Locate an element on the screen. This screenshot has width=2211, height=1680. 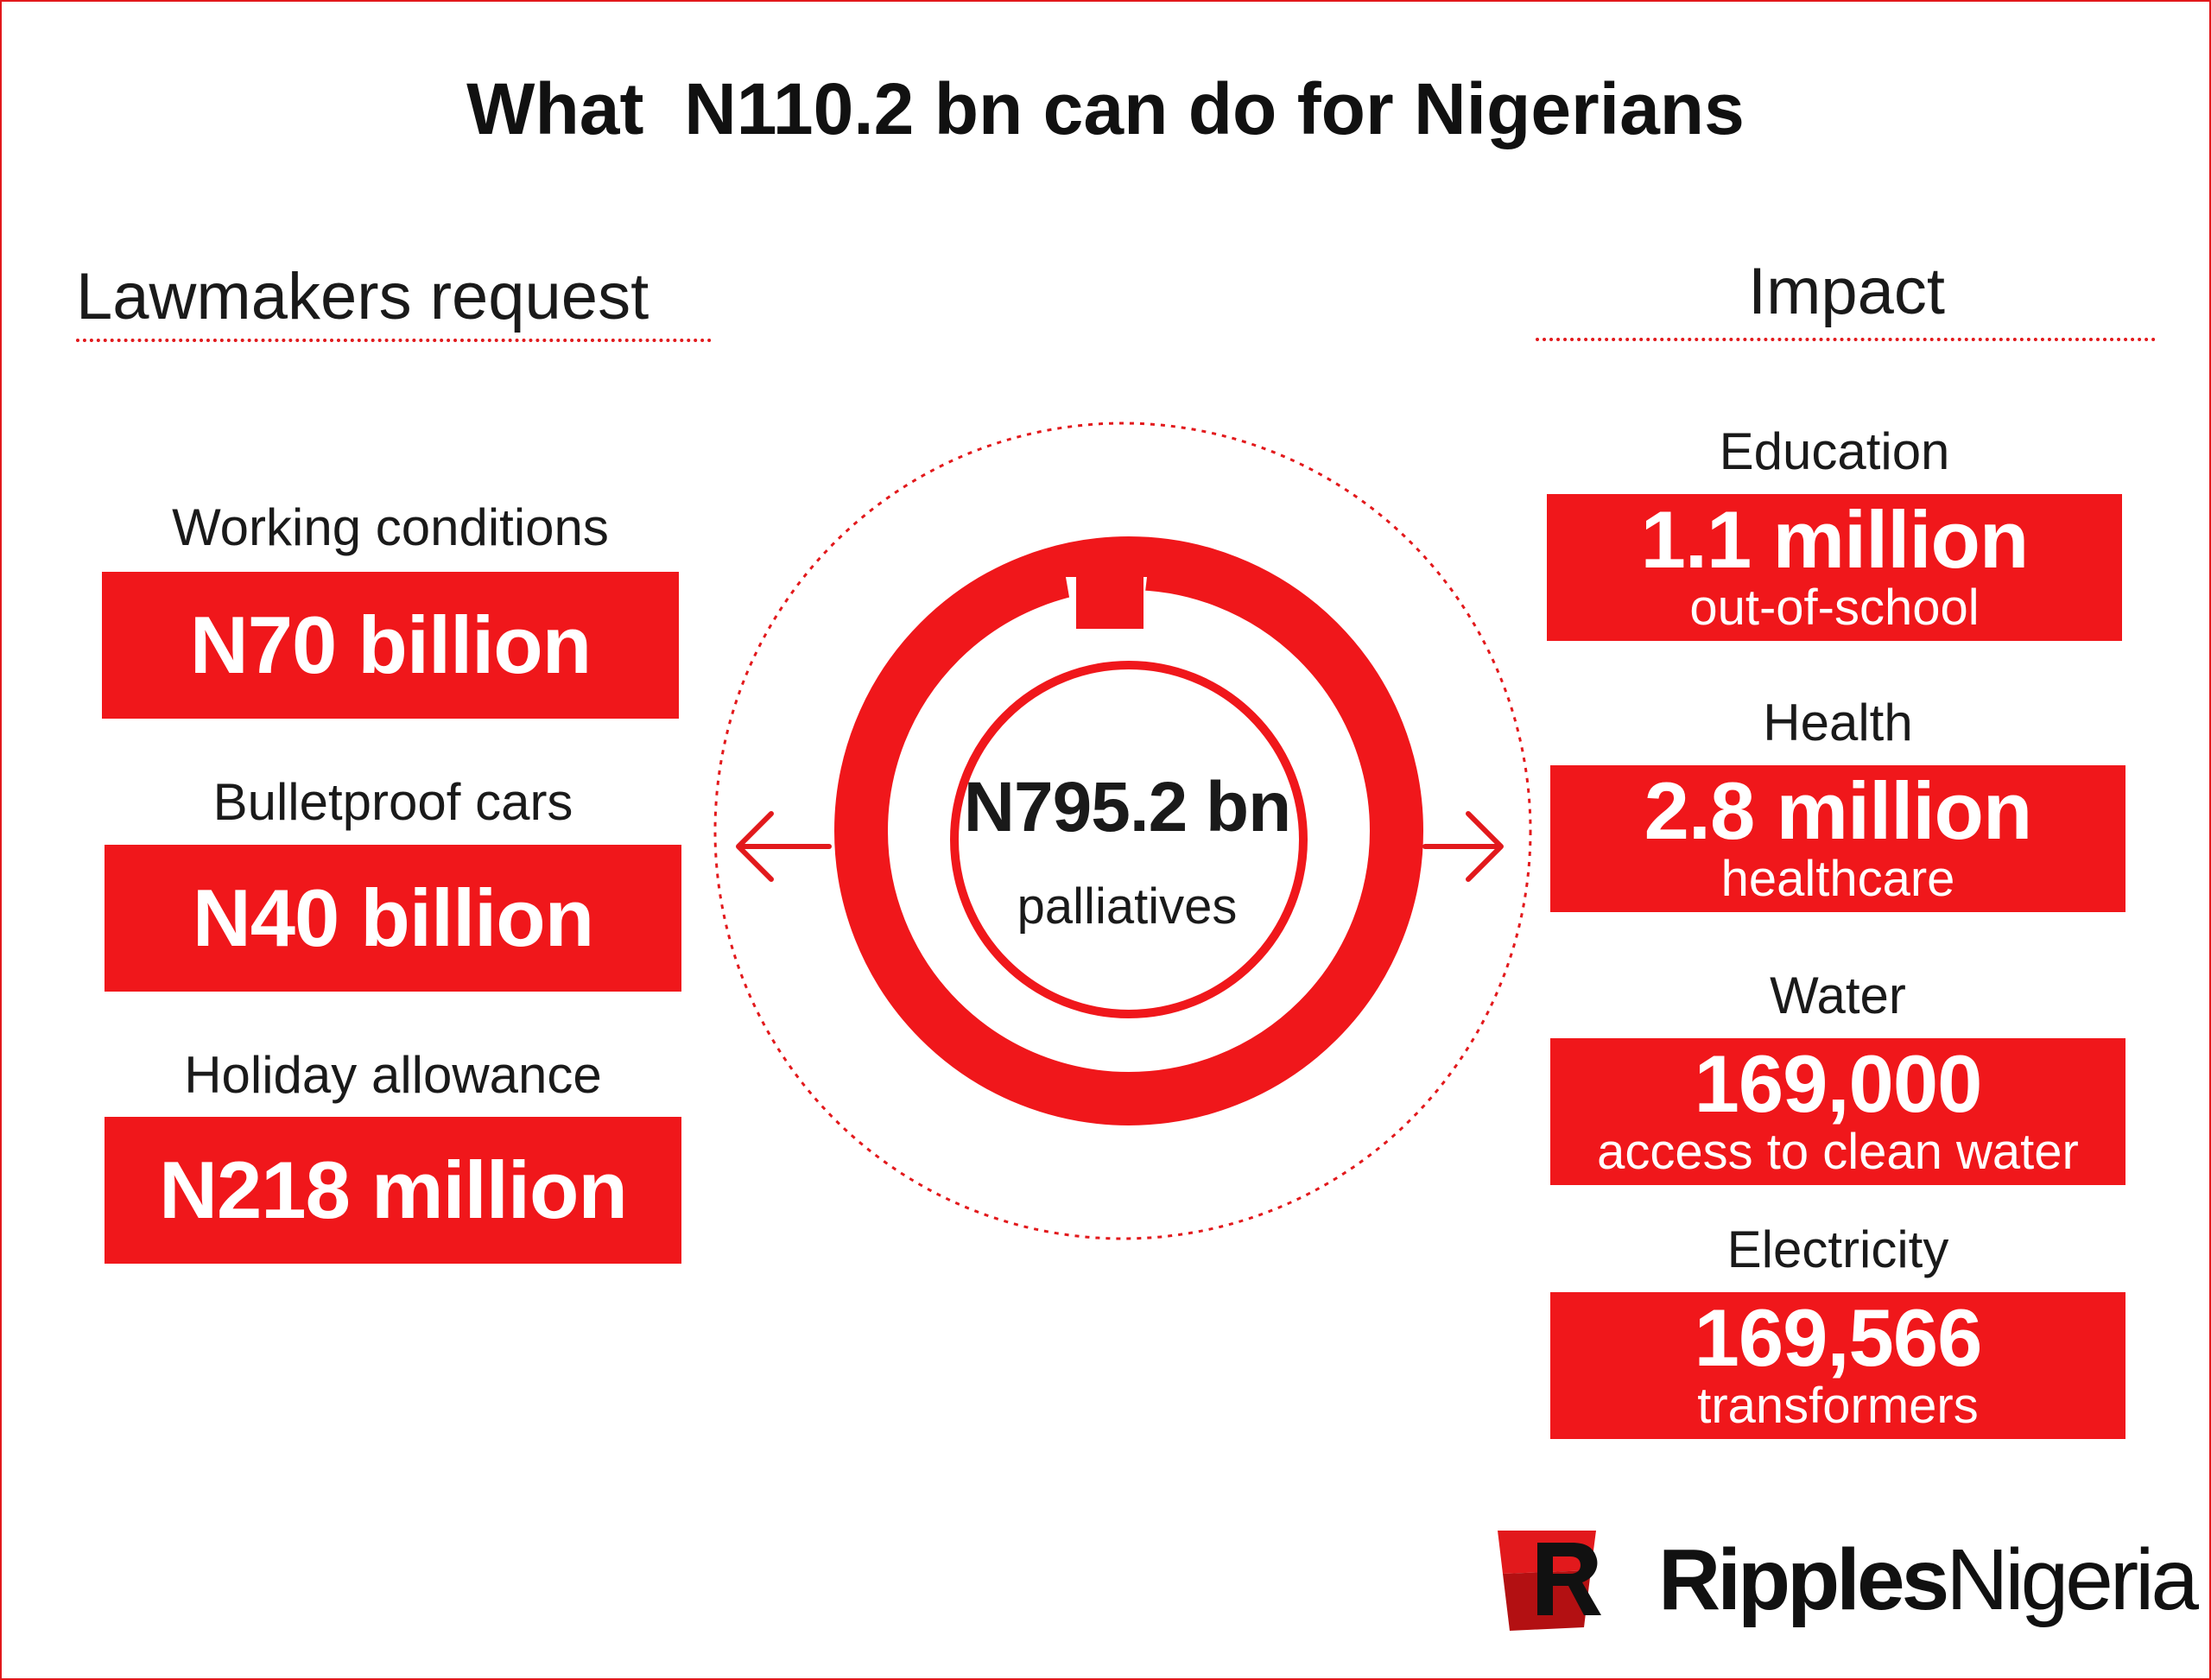
holiday-allowance-value: N218 million is located at coordinates (393, 1190).